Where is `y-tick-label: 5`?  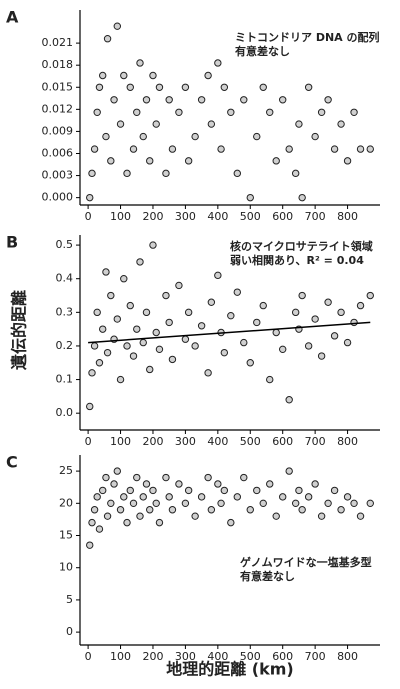
y-tick-label: 5 is located at coordinates (69, 599).